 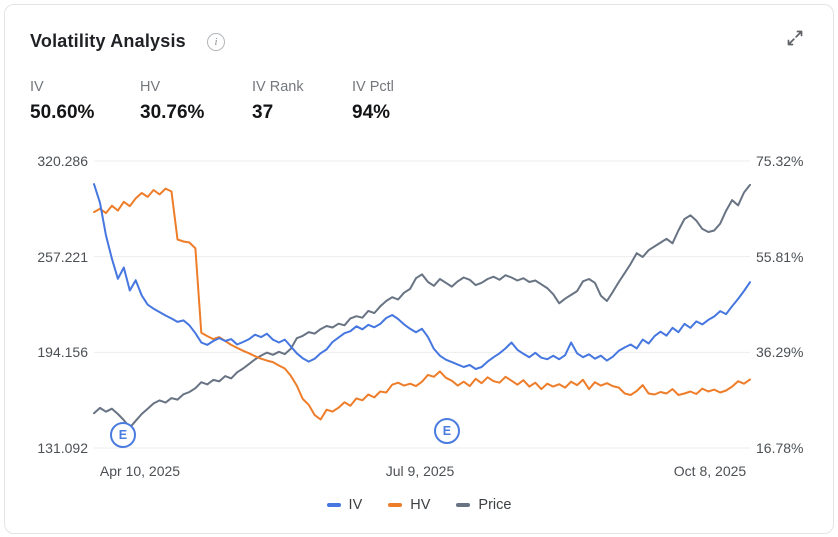 What do you see at coordinates (278, 87) in the screenshot?
I see `stat-label: IV Rank` at bounding box center [278, 87].